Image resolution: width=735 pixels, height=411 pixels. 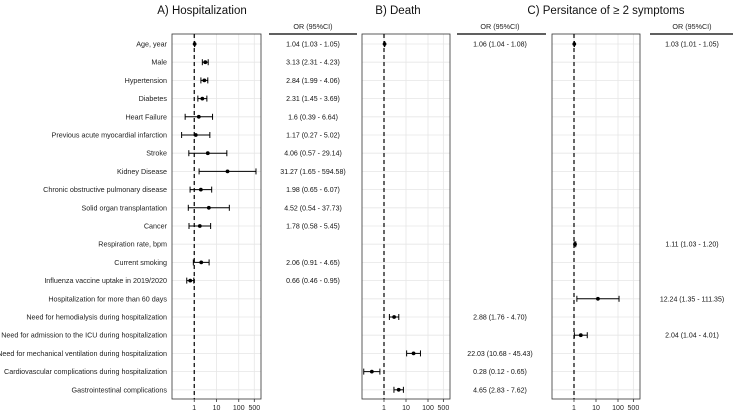 I want to click on row-label: Male, so click(x=159, y=62).